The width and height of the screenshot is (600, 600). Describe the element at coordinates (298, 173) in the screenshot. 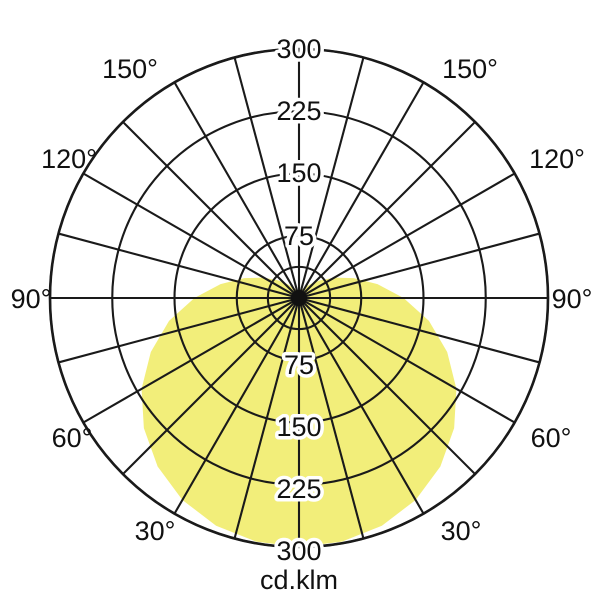

I see `radial-tick-label-150-top: 150` at that location.